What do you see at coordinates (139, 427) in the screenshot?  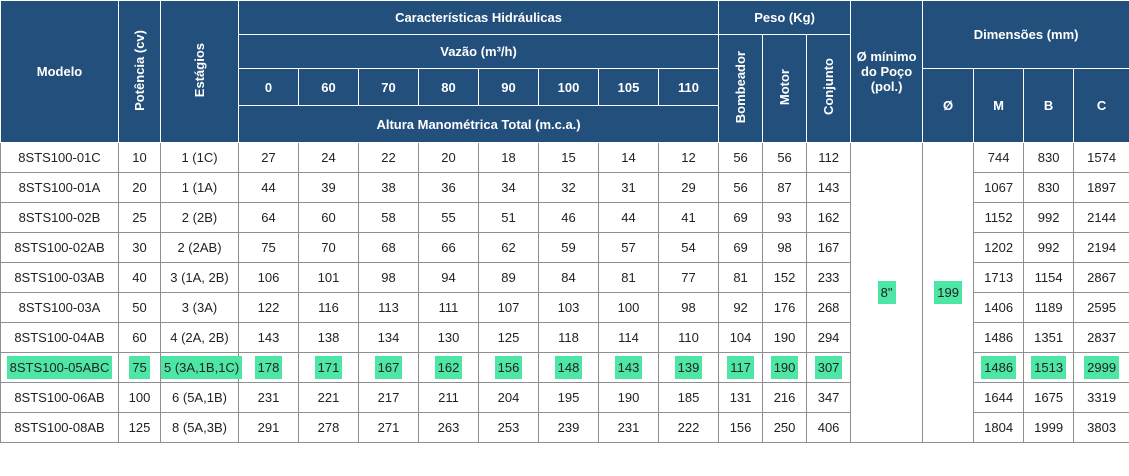 I see `cell-potencia: 125` at bounding box center [139, 427].